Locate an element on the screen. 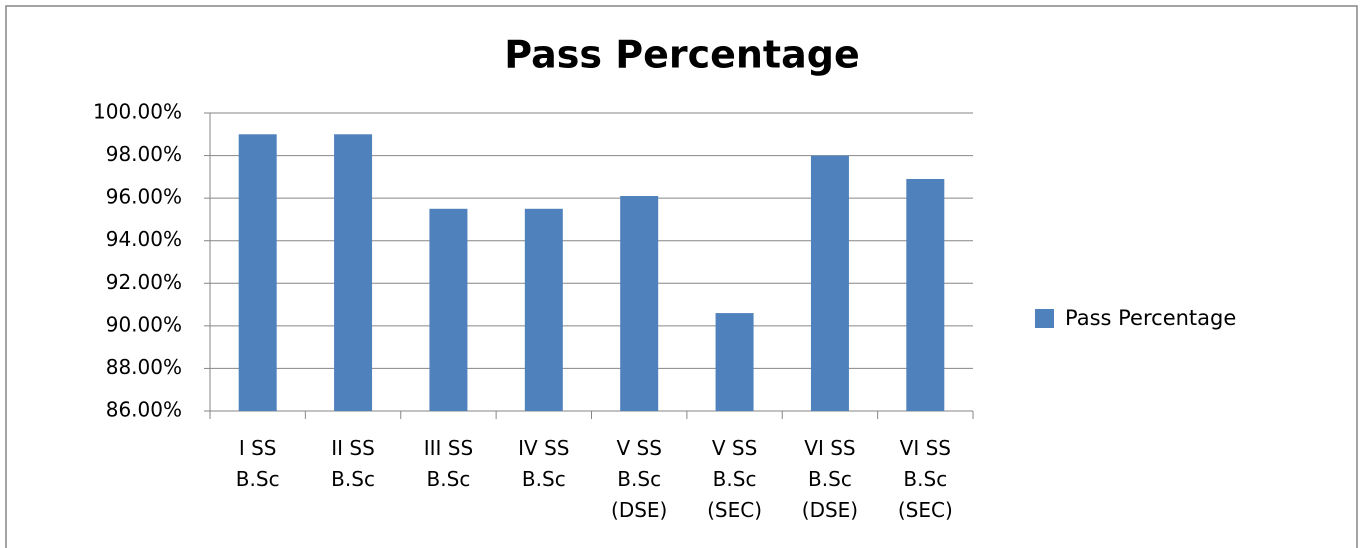 This screenshot has width=1363, height=548. x-tick-label: V SS B.Sc (SEC) is located at coordinates (734, 479).